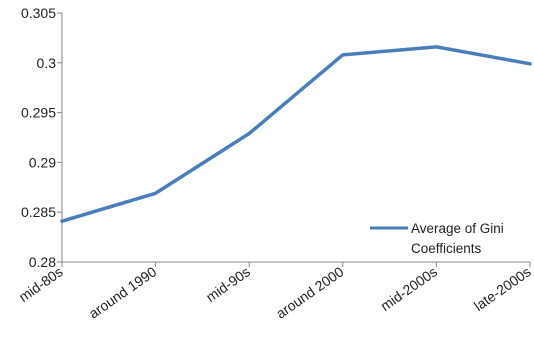  Describe the element at coordinates (38, 212) in the screenshot. I see `y-tick-label: 0.285` at that location.